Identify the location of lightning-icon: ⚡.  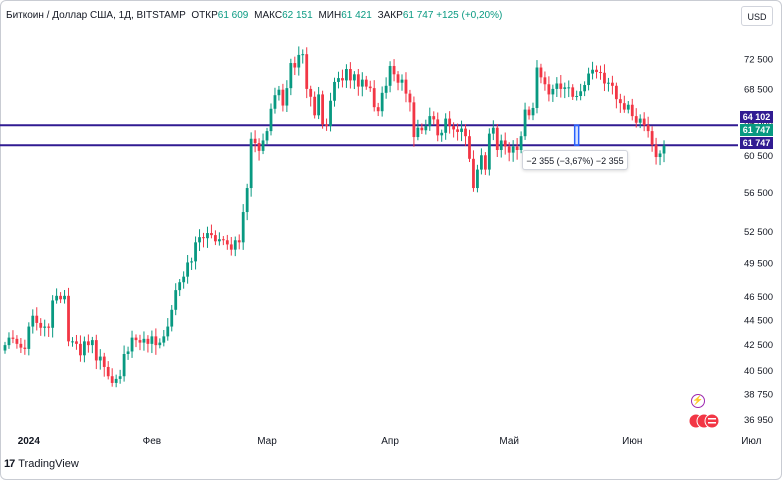
(698, 401).